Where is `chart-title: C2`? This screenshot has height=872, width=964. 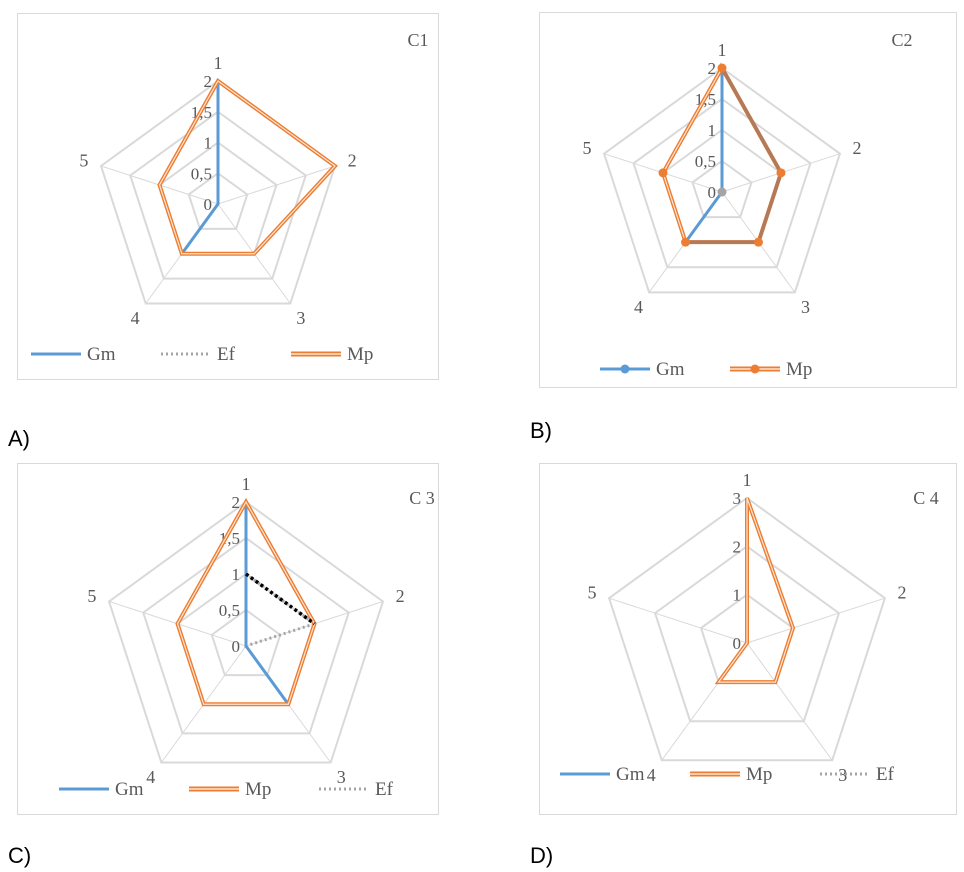
chart-title: C2 is located at coordinates (901, 40).